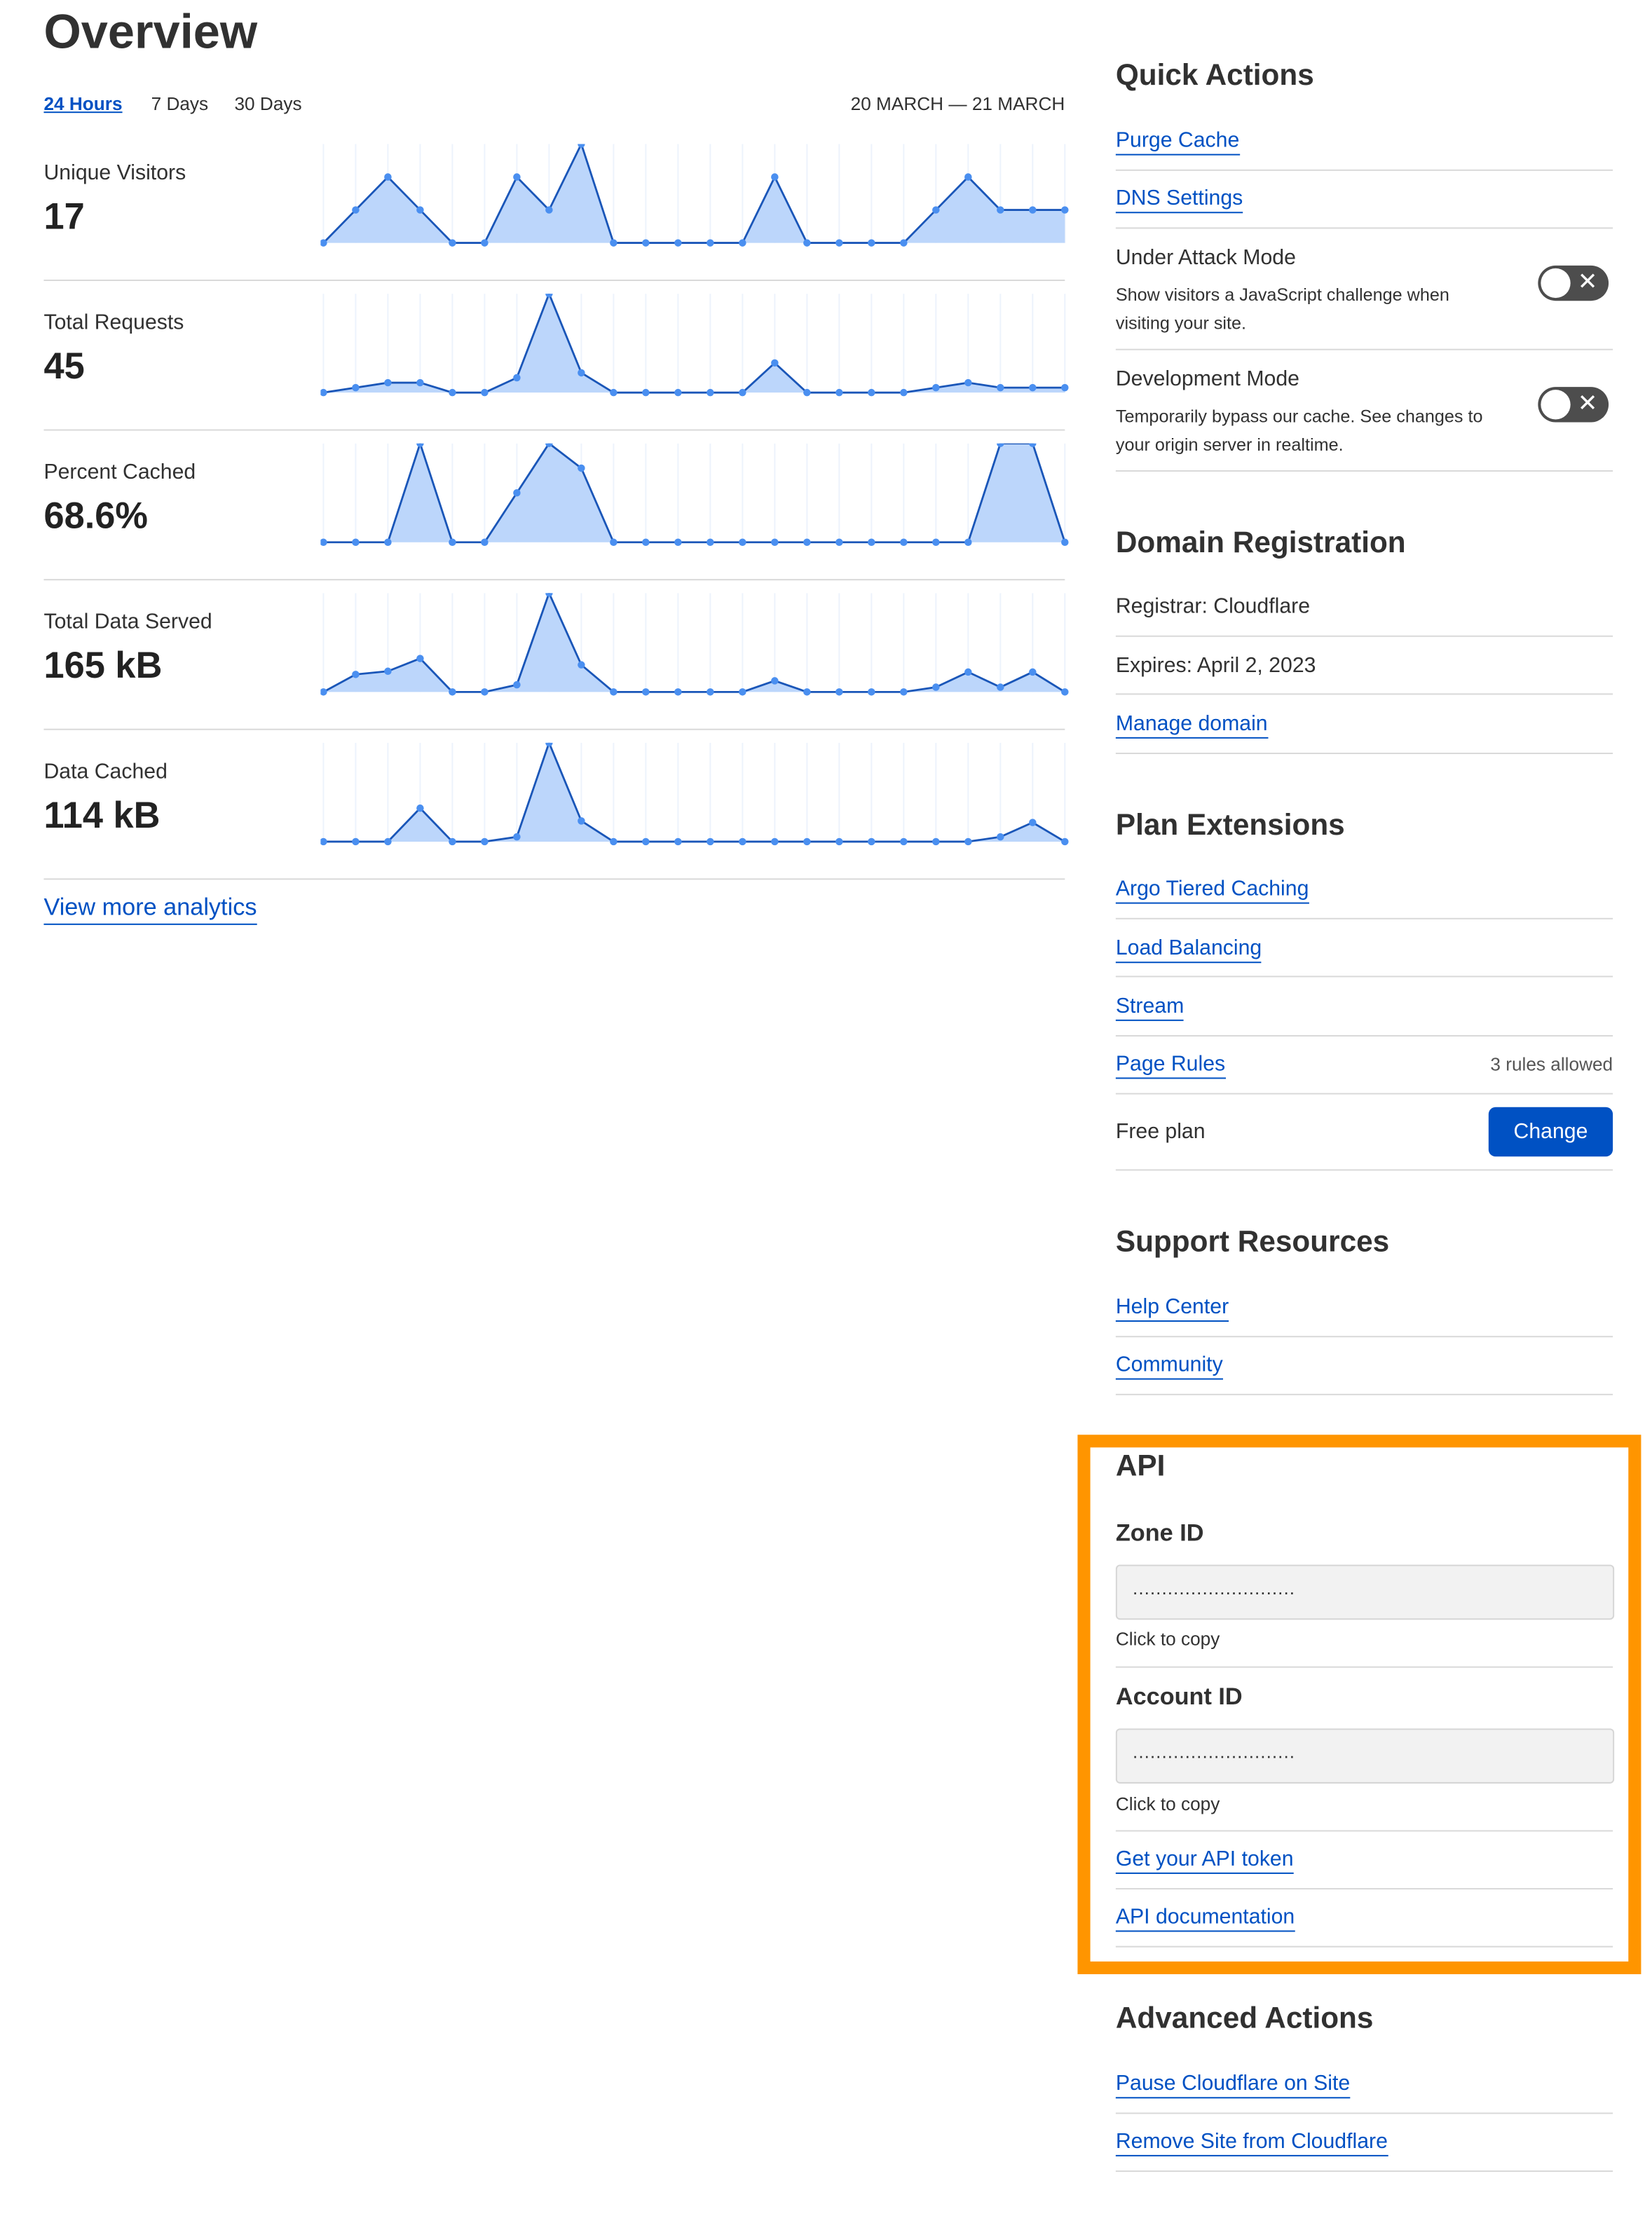 The image size is (1652, 2223). I want to click on quick-actions-heading: Quick Actions, so click(1214, 75).